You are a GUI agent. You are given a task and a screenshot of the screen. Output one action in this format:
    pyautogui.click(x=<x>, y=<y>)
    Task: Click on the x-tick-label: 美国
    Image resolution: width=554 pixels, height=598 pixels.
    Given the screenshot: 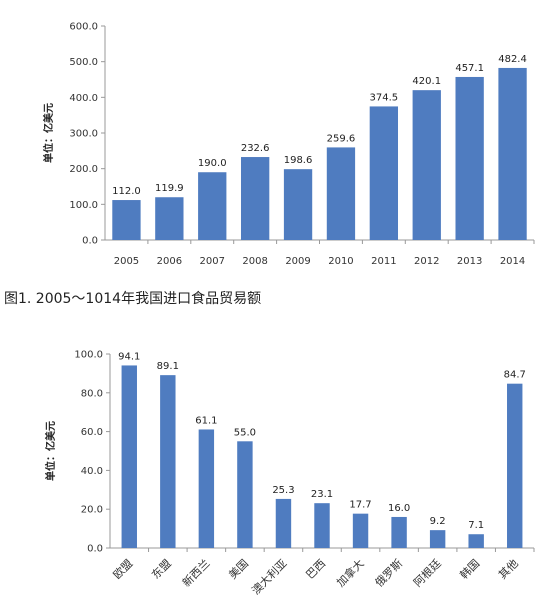 What is the action you would take?
    pyautogui.click(x=238, y=569)
    